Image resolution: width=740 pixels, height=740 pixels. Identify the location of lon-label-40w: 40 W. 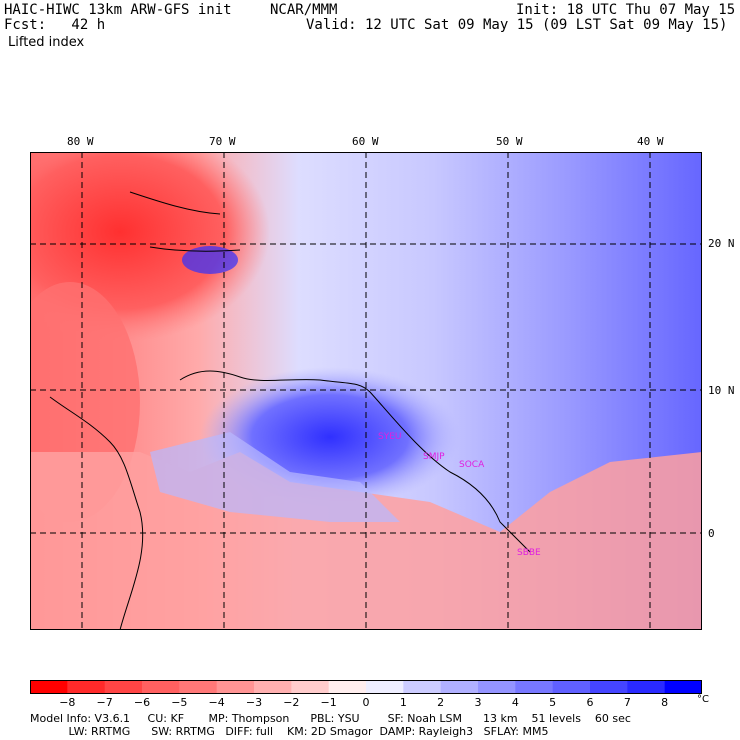
(650, 141).